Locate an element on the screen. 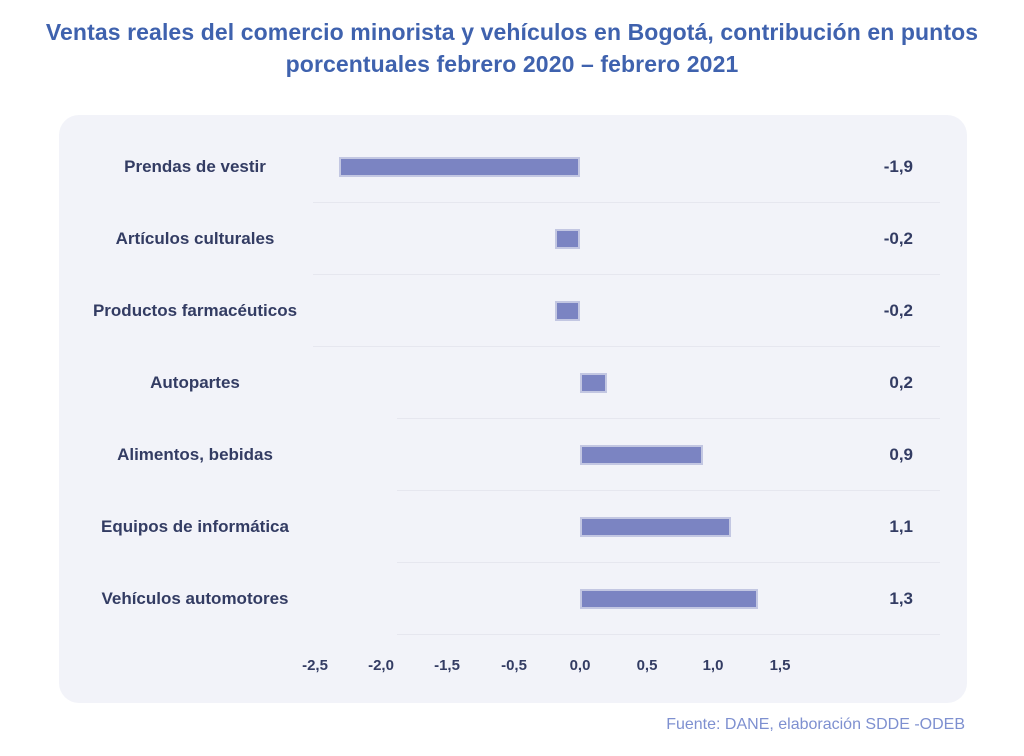 This screenshot has width=1024, height=756. category-label: Artículos culturales is located at coordinates (195, 238).